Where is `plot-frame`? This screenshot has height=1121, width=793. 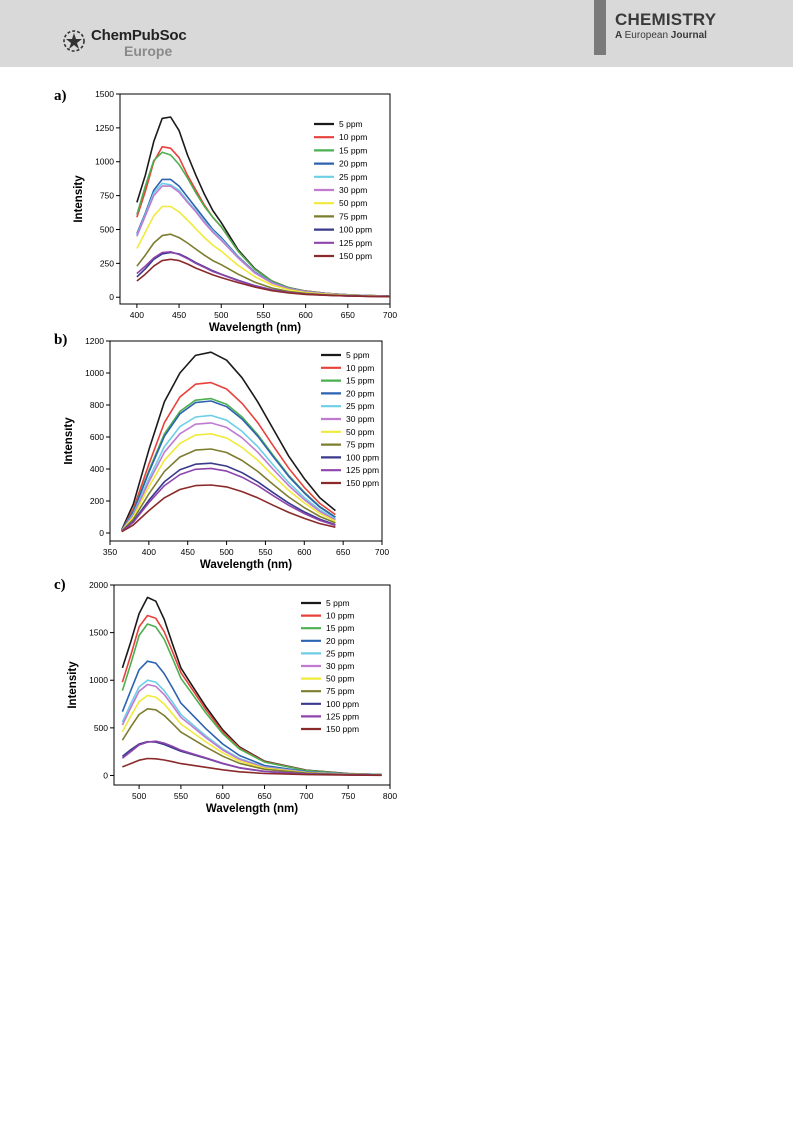
plot-frame is located at coordinates (252, 685).